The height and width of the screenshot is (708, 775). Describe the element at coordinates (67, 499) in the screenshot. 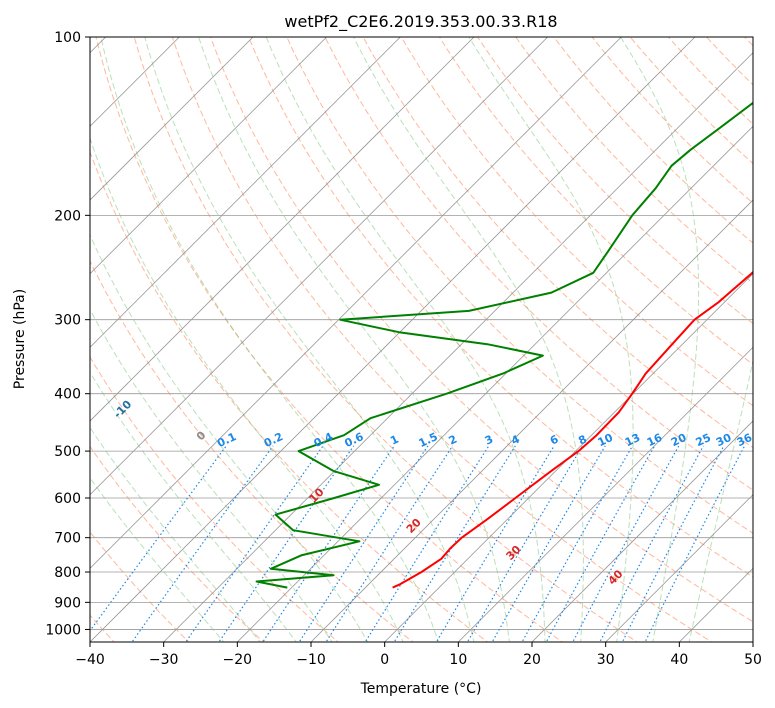

I see `y-tick-label: 600` at that location.